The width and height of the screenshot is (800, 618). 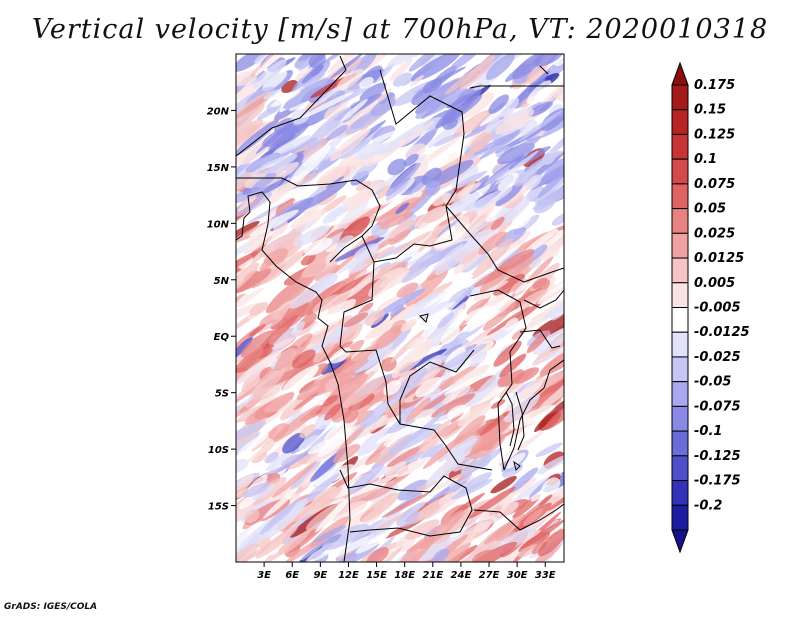 I want to click on colorbar-label: 0.15, so click(x=710, y=110).